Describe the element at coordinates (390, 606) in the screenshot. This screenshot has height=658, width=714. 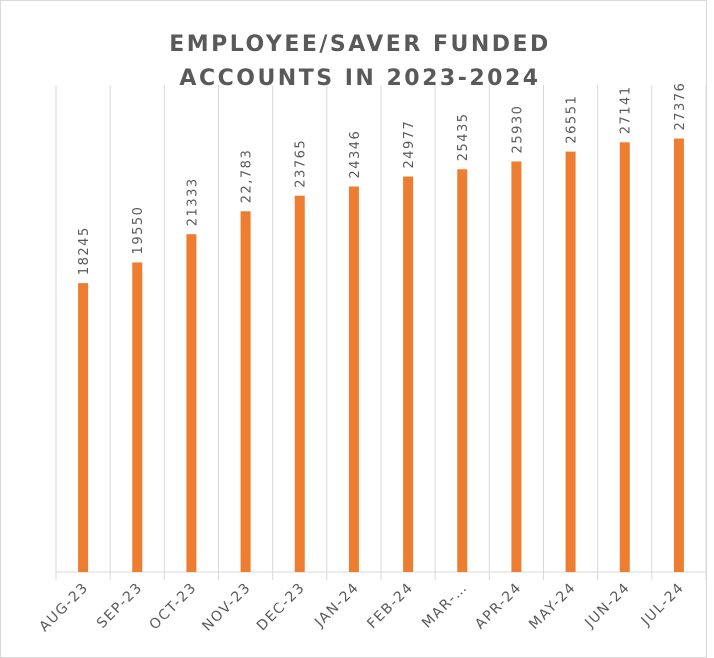
I see `x-tick-label: FEB-24` at that location.